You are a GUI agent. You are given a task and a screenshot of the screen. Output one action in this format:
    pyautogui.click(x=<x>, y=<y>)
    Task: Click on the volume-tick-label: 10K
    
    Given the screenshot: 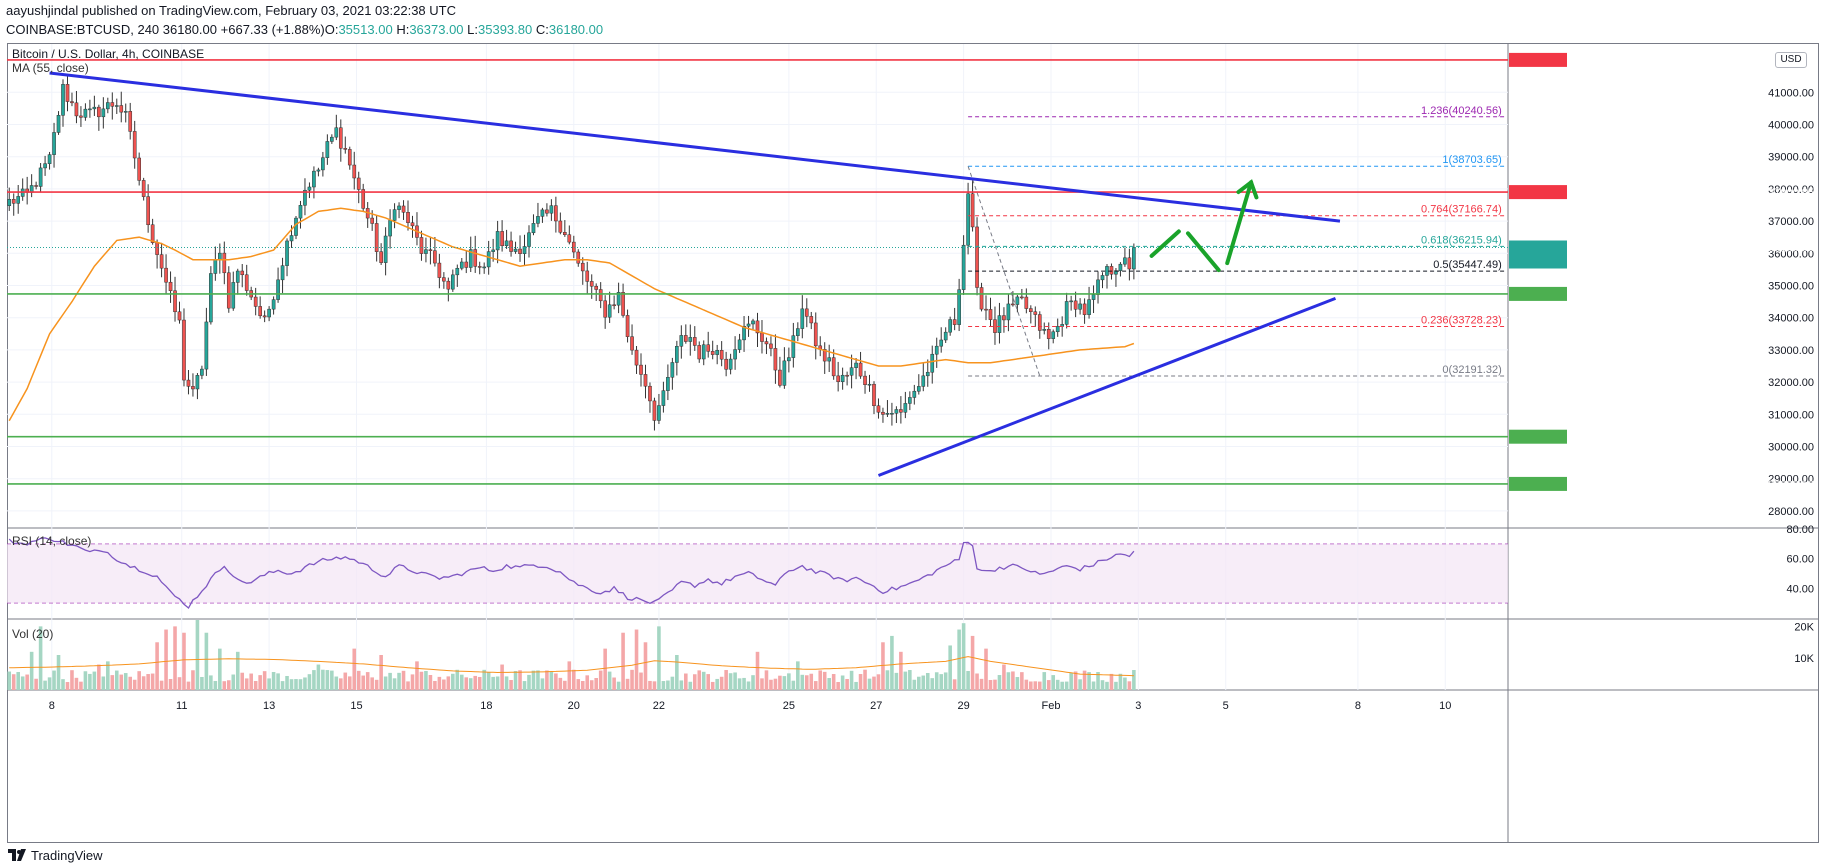 What is the action you would take?
    pyautogui.click(x=1804, y=659)
    